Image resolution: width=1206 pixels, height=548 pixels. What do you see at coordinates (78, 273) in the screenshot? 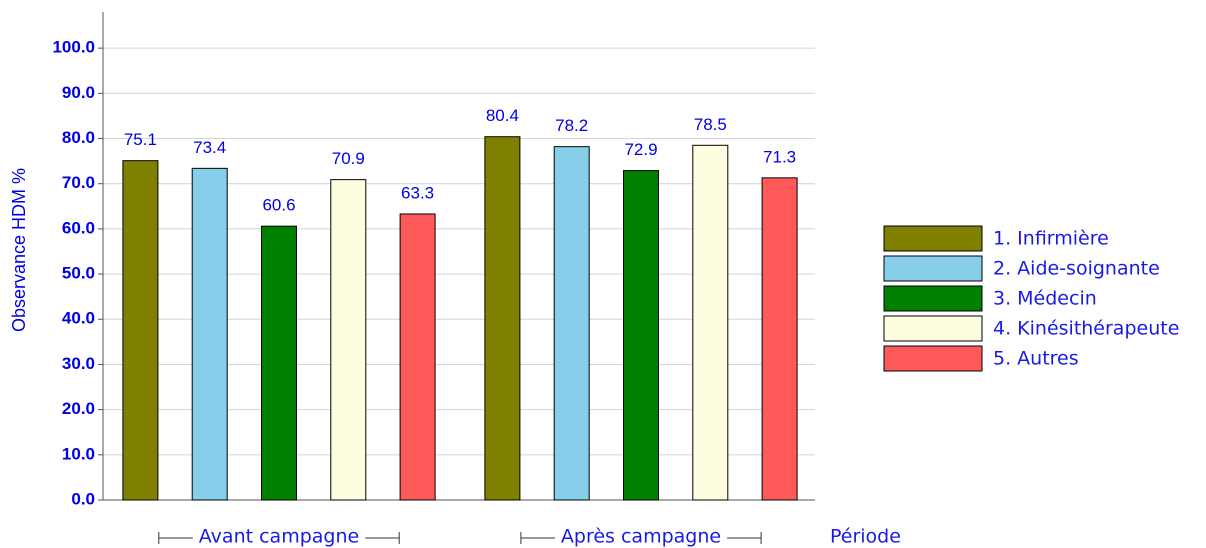
I see `y-tick-label: 50.0` at bounding box center [78, 273].